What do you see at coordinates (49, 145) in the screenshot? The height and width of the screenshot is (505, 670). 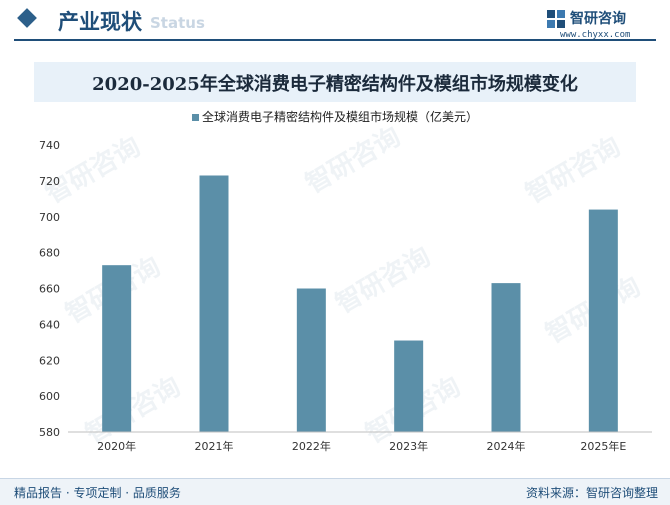 I see `y-tick-label: 740` at bounding box center [49, 145].